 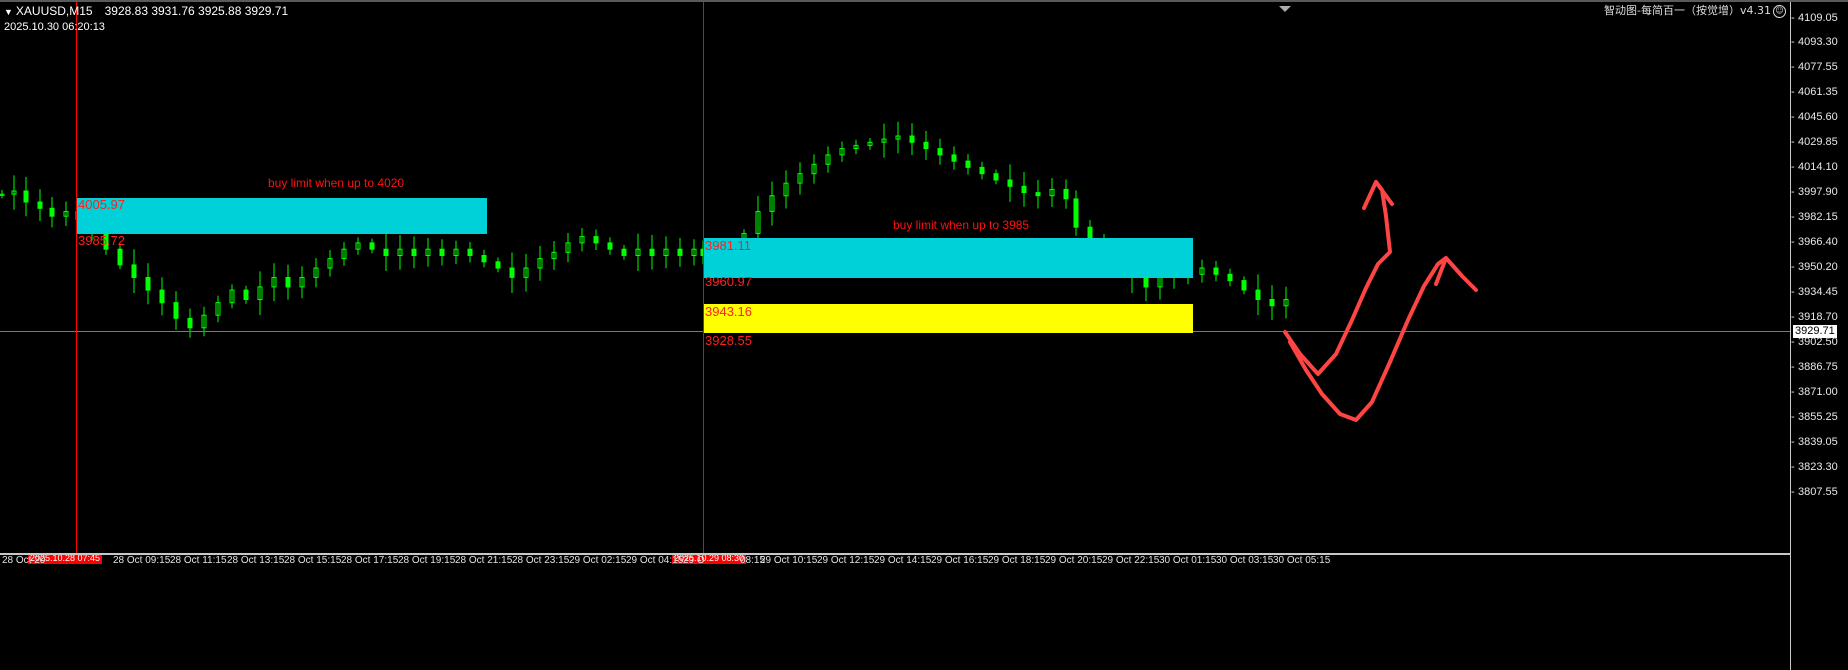 I want to click on time-tick-label: 29 Oct 04:15, so click(x=655, y=560).